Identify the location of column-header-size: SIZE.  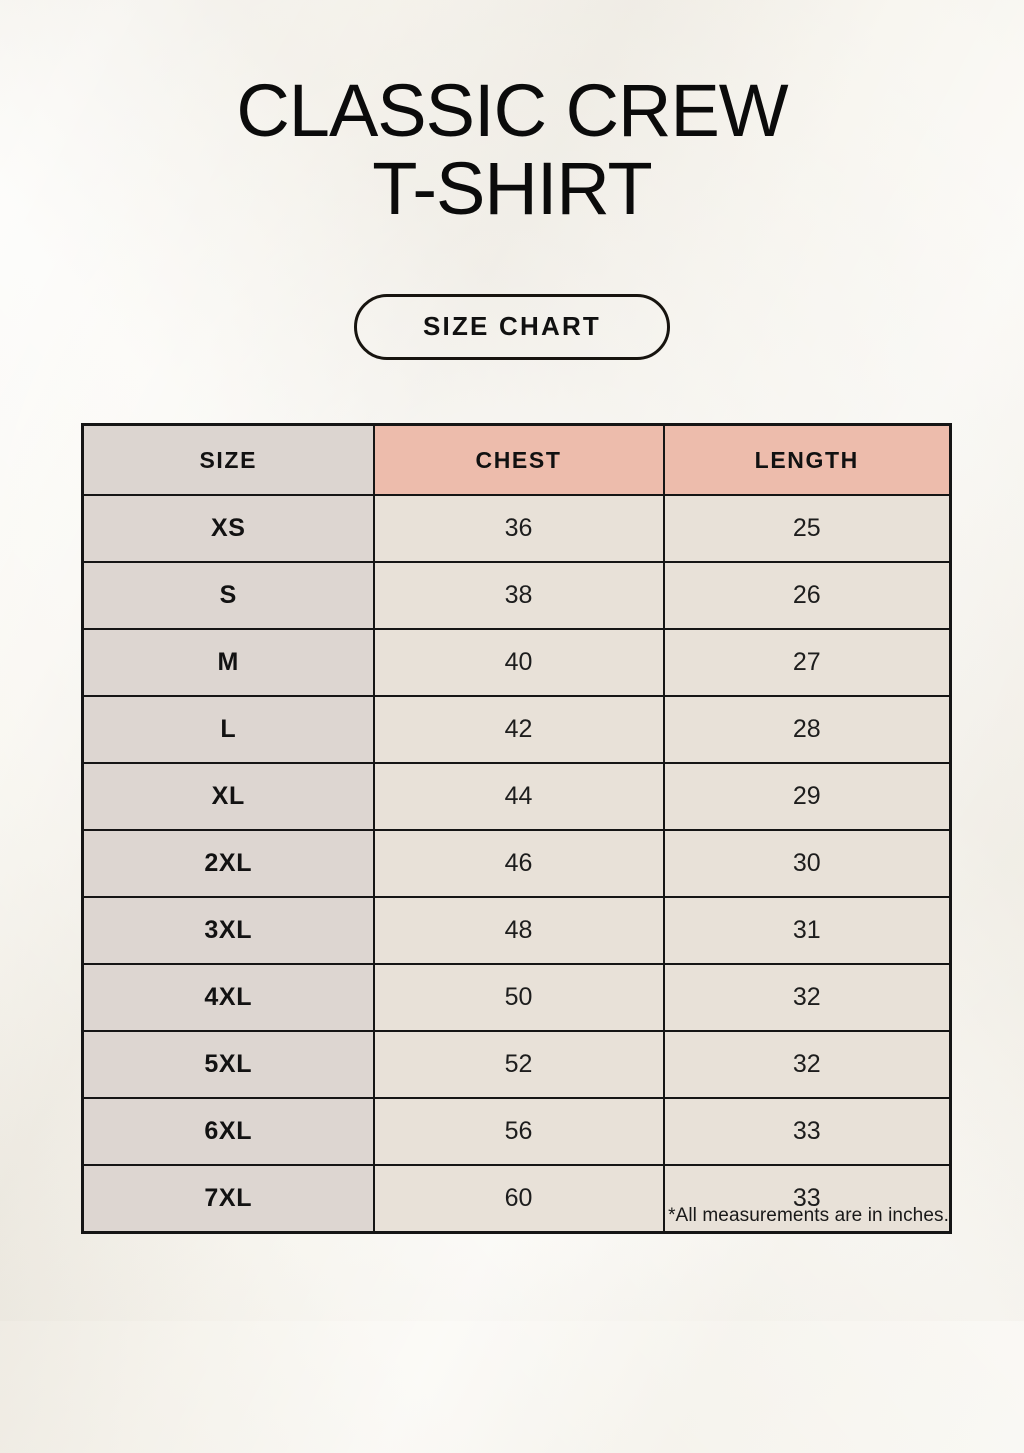
(228, 459).